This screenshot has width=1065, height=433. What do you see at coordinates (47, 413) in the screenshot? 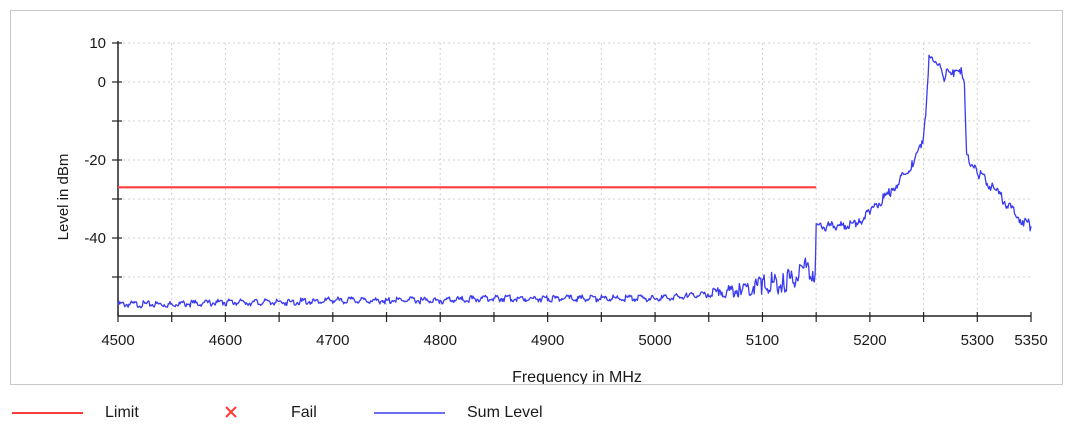
I see `legend-swatch-limit` at bounding box center [47, 413].